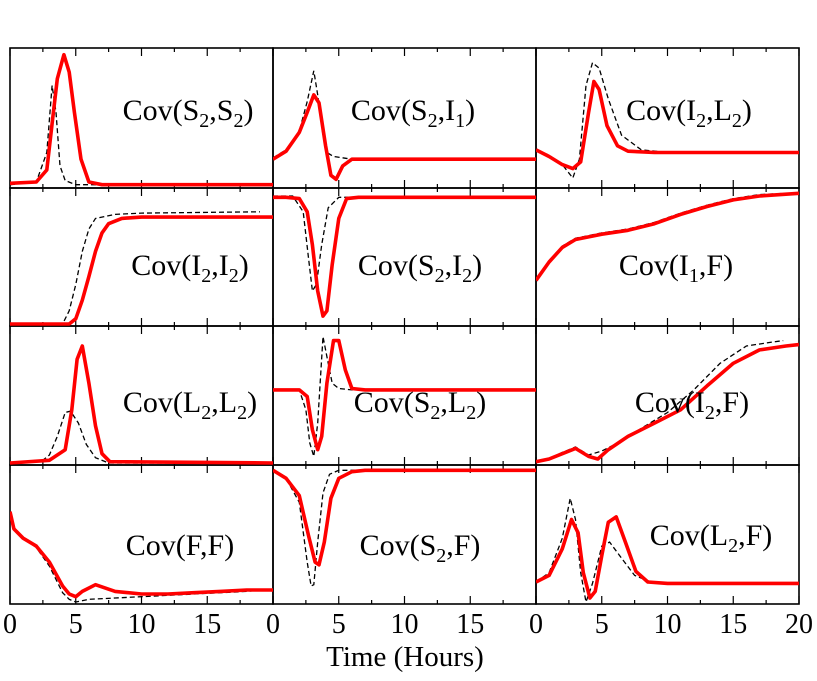  What do you see at coordinates (689, 113) in the screenshot?
I see `panel-title: Cov(I2,L2)` at bounding box center [689, 113].